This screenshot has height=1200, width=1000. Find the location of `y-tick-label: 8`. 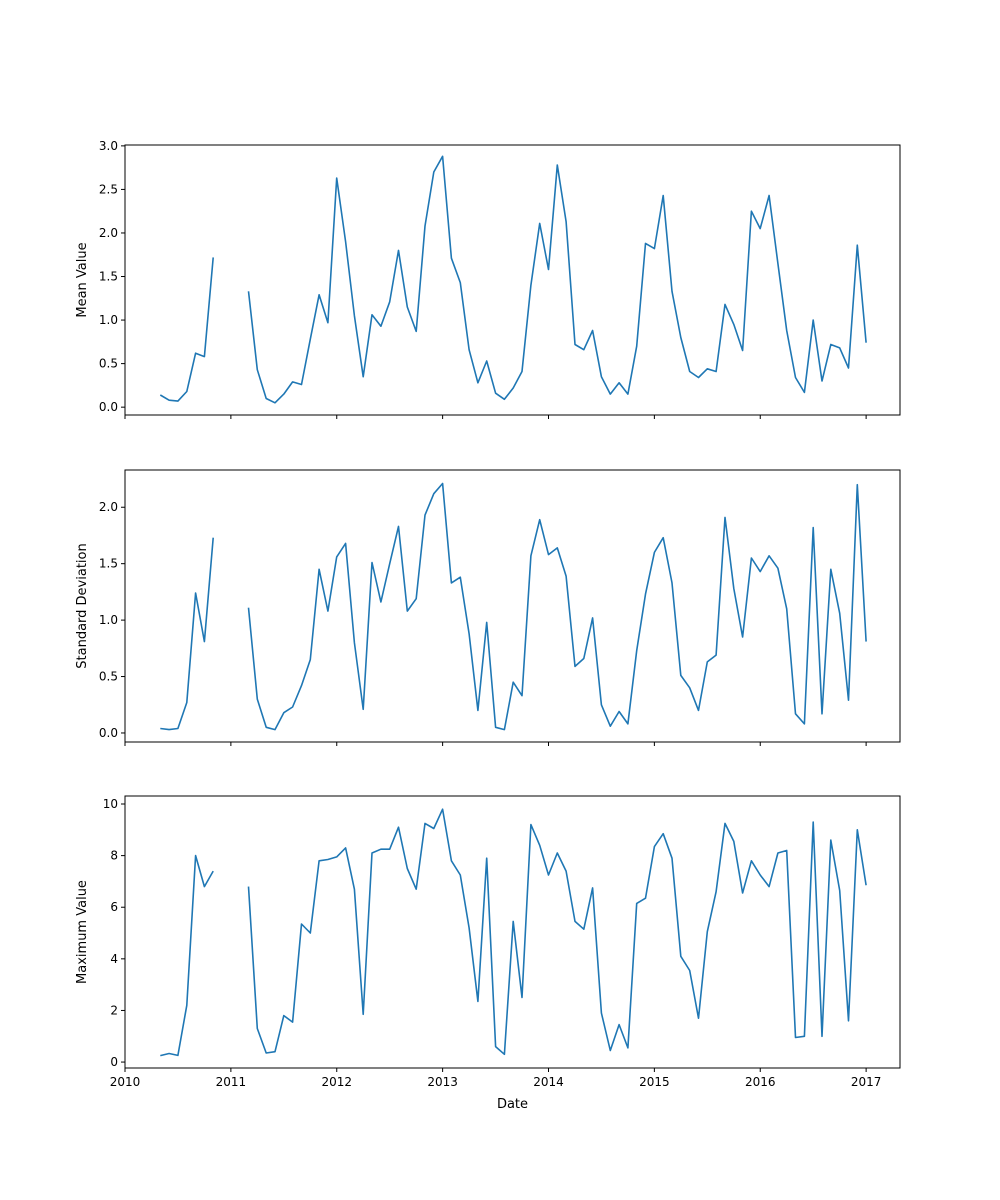

y-tick-label: 8 is located at coordinates (114, 856).